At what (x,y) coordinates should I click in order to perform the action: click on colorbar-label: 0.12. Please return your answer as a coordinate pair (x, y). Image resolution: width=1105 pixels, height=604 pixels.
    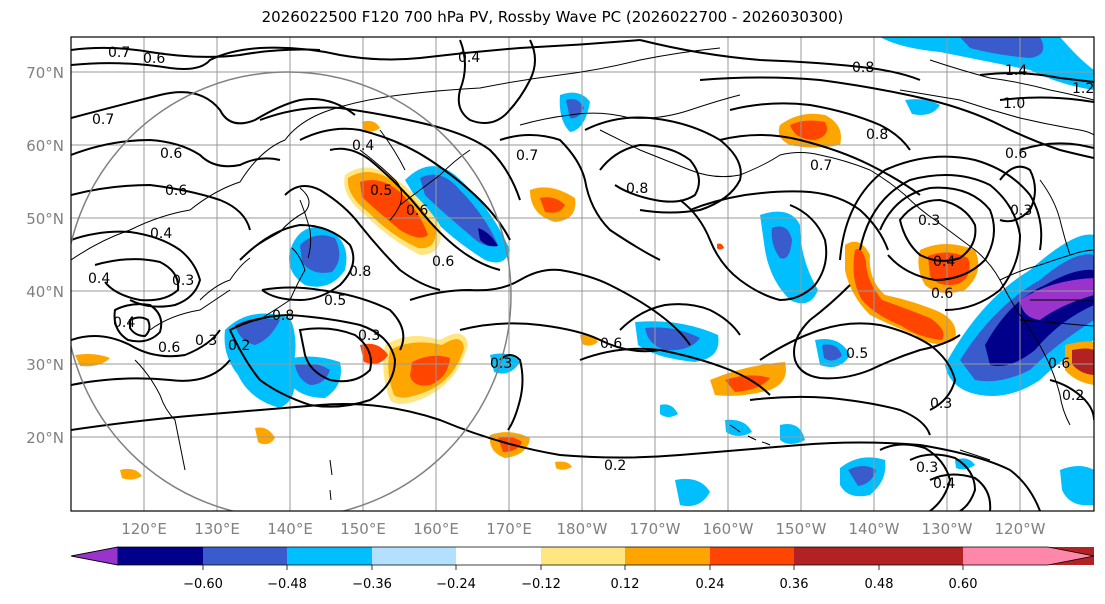
    Looking at the image, I should click on (625, 584).